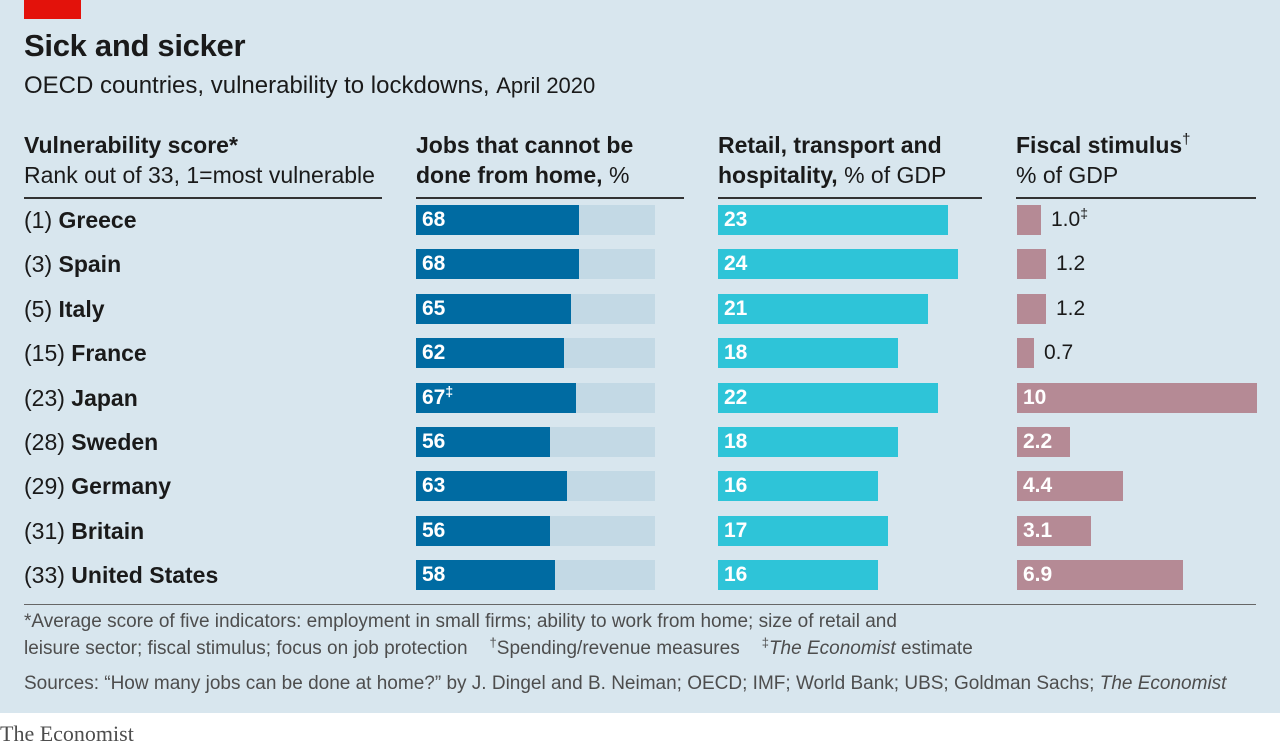 The width and height of the screenshot is (1280, 750). I want to click on fiscal-value-label: 10, so click(1034, 398).